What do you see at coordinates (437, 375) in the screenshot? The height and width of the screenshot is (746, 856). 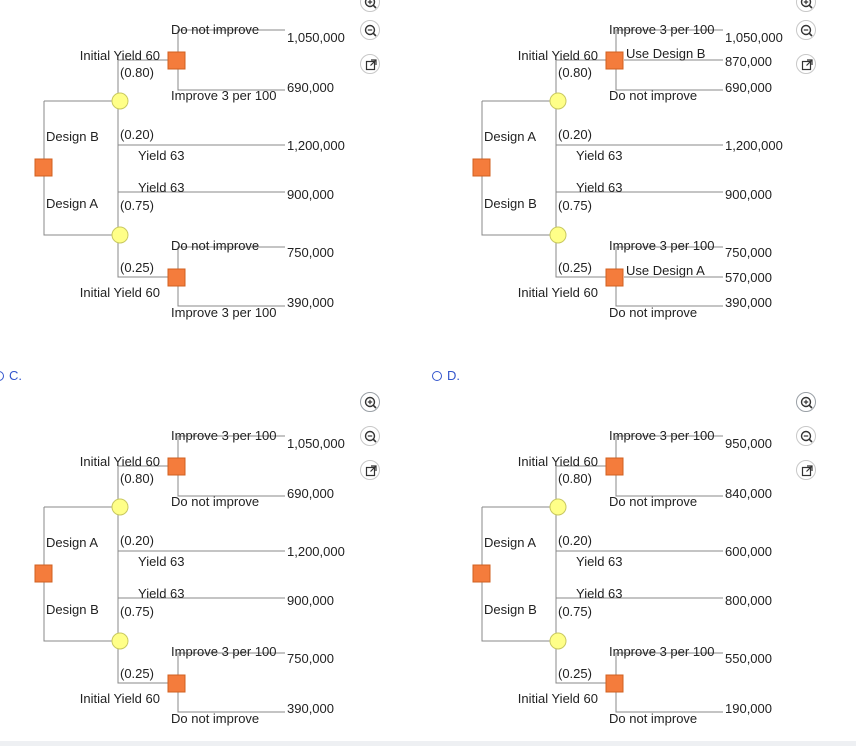 I see `option-d-radio` at bounding box center [437, 375].